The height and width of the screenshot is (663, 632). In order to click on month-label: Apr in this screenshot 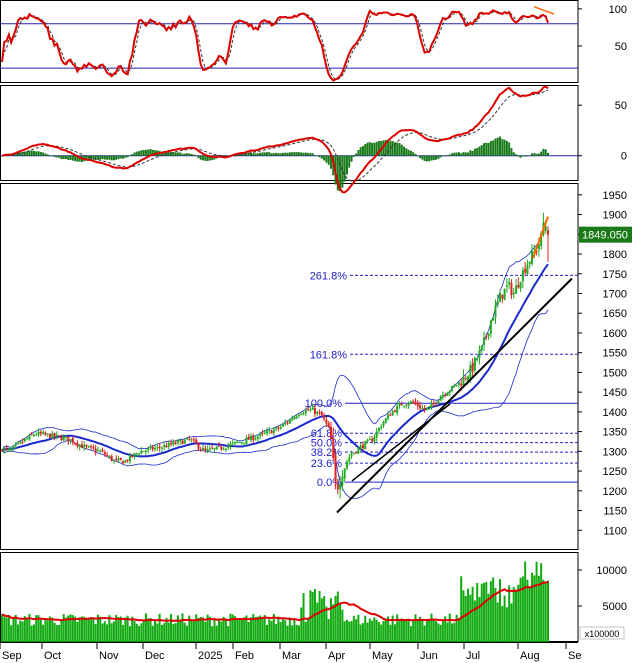, I will do `click(336, 656)`.